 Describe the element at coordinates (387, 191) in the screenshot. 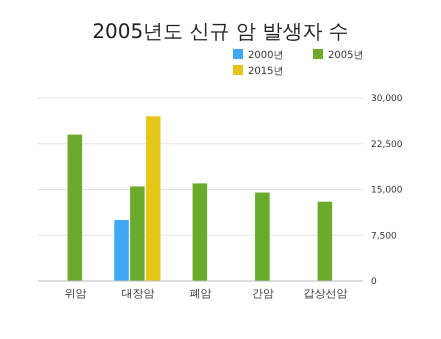

I see `y-tick-label: 15,000` at that location.